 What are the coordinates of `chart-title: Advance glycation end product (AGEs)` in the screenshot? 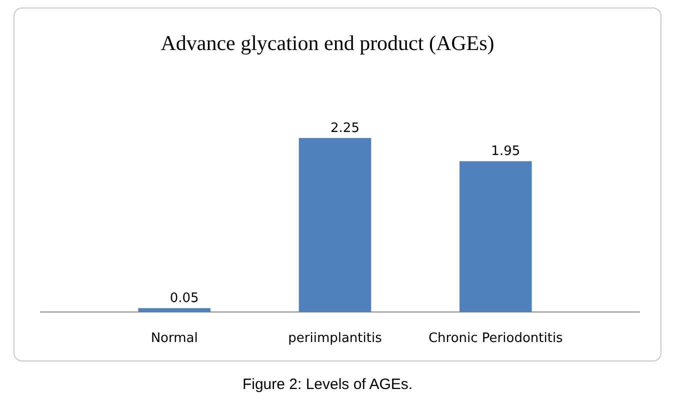 It's located at (327, 43).